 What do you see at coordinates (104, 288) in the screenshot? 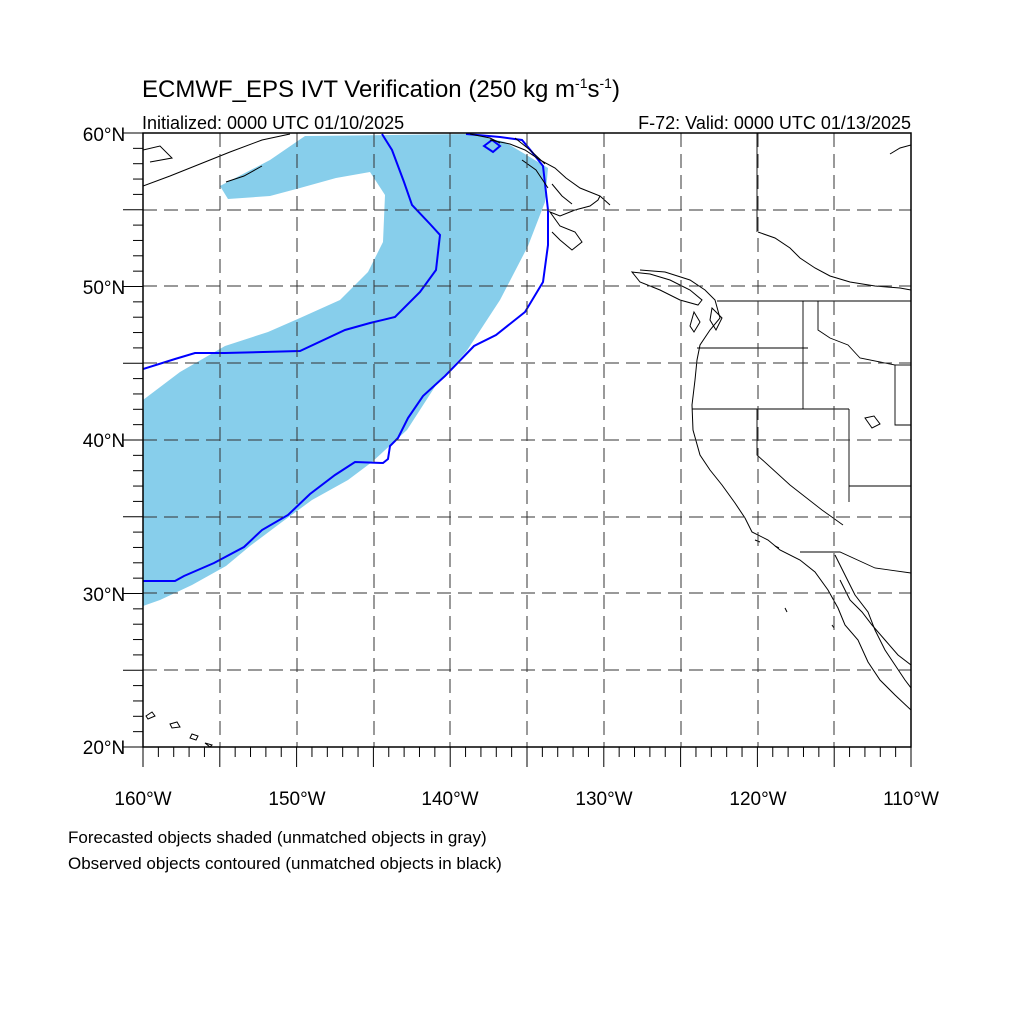
I see `lat-label-50n: 50°N` at bounding box center [104, 288].